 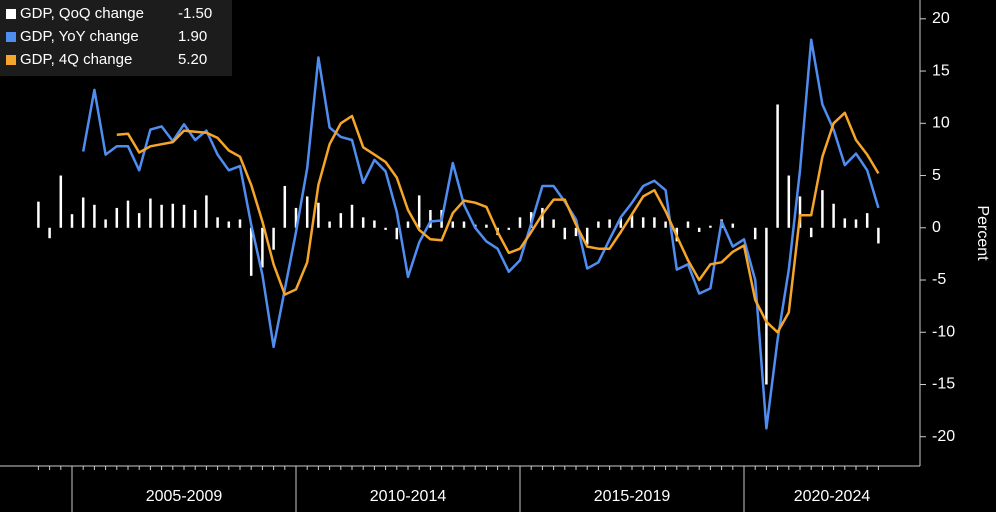 What do you see at coordinates (82, 13) in the screenshot?
I see `legend-label: GDP, QoQ change` at bounding box center [82, 13].